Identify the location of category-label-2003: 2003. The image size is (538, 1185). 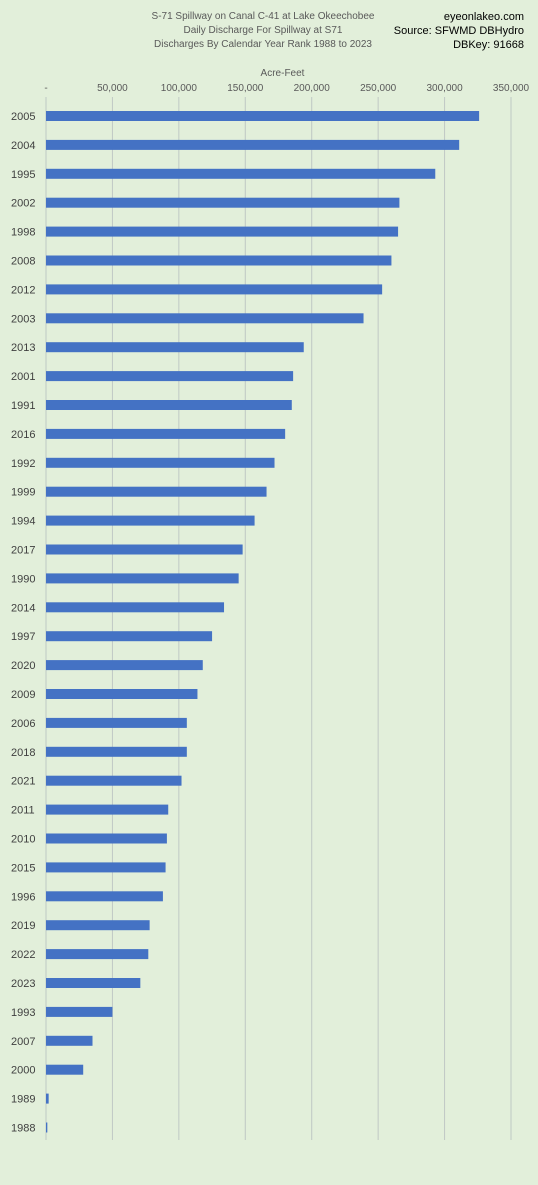
(23, 319).